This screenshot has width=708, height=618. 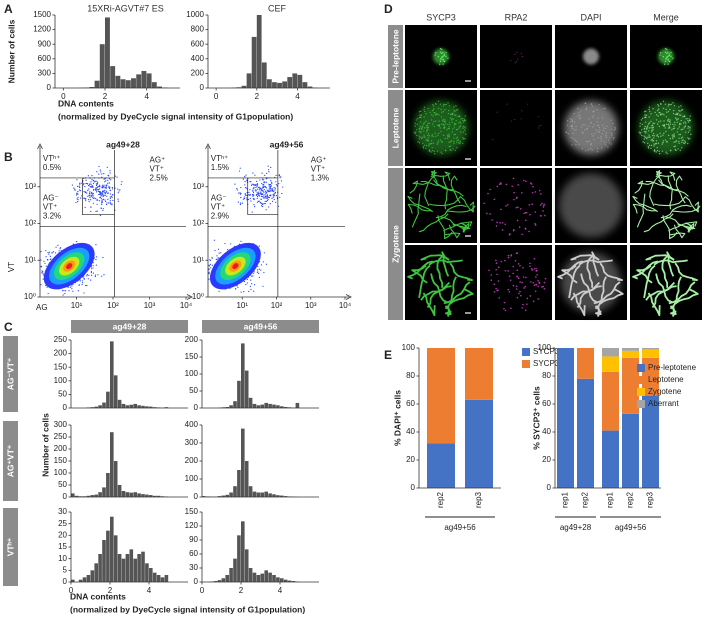 What do you see at coordinates (123, 144) in the screenshot?
I see `chart-title: ag49+28` at bounding box center [123, 144].